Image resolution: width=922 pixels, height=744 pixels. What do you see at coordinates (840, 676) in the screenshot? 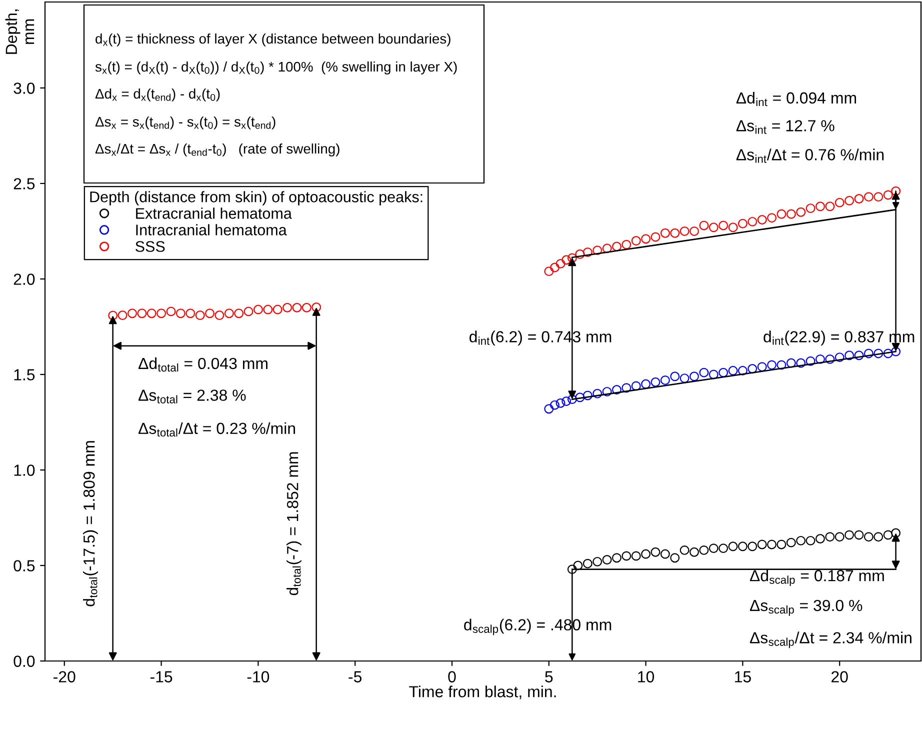
I see `x-tick-label: 20` at bounding box center [840, 676].